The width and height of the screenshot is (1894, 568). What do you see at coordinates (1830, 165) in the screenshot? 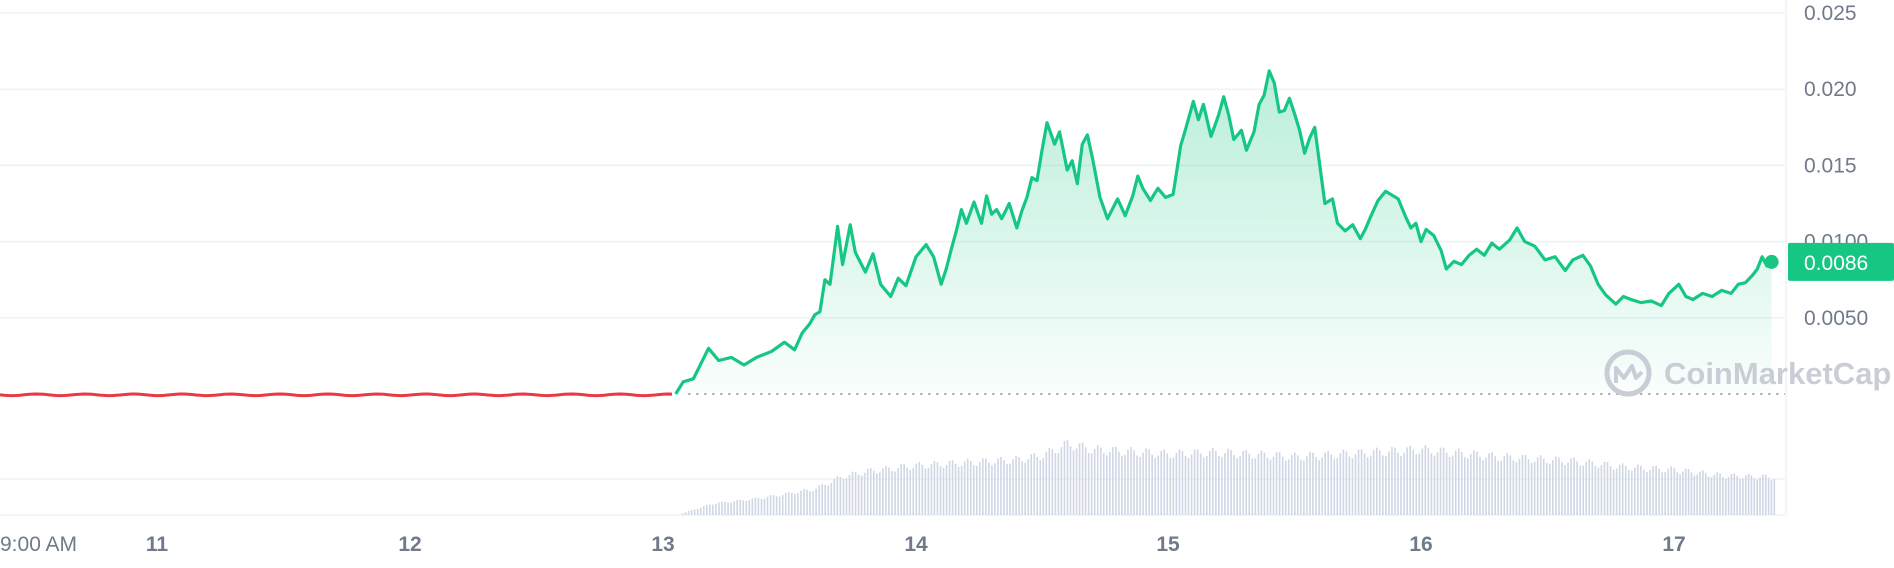
I see `y-tick-label: 0.015` at bounding box center [1830, 165].